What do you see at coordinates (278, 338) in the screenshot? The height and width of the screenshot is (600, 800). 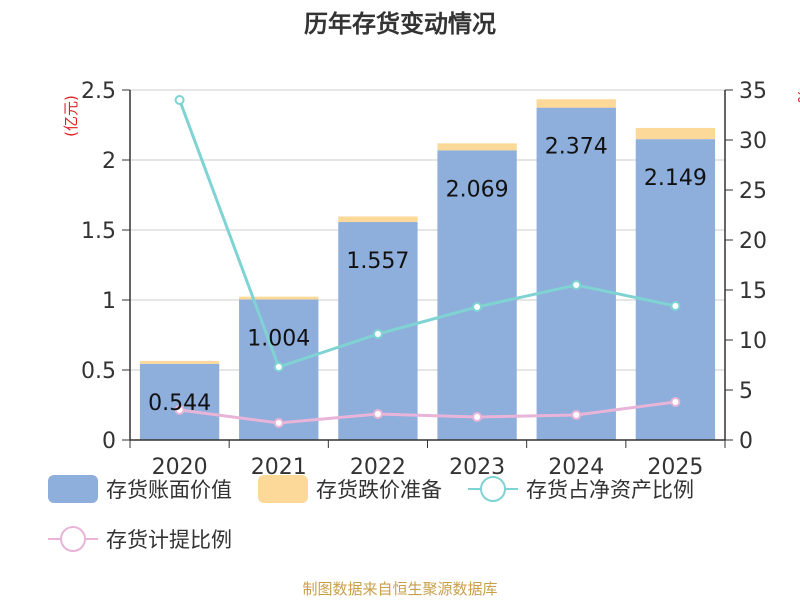 I see `data-label: 1.004` at bounding box center [278, 338].